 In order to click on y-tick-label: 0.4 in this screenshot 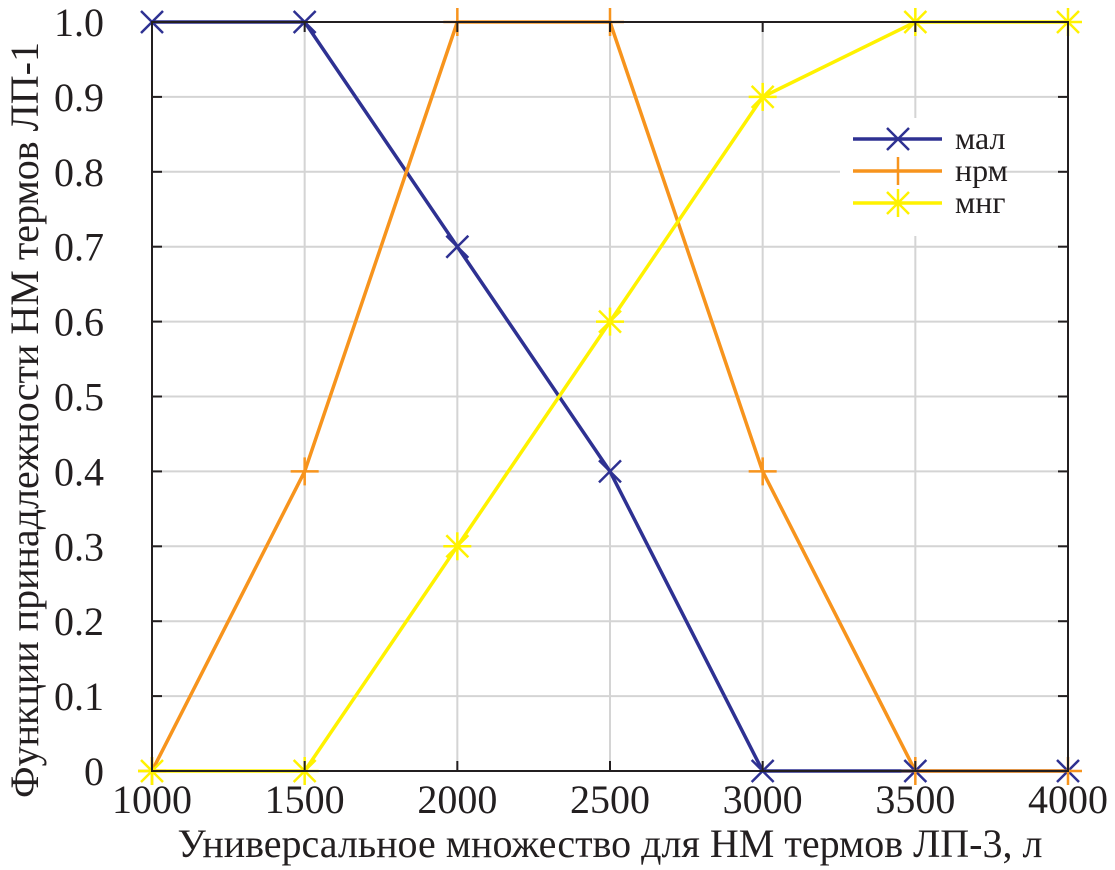, I will do `click(79, 471)`.